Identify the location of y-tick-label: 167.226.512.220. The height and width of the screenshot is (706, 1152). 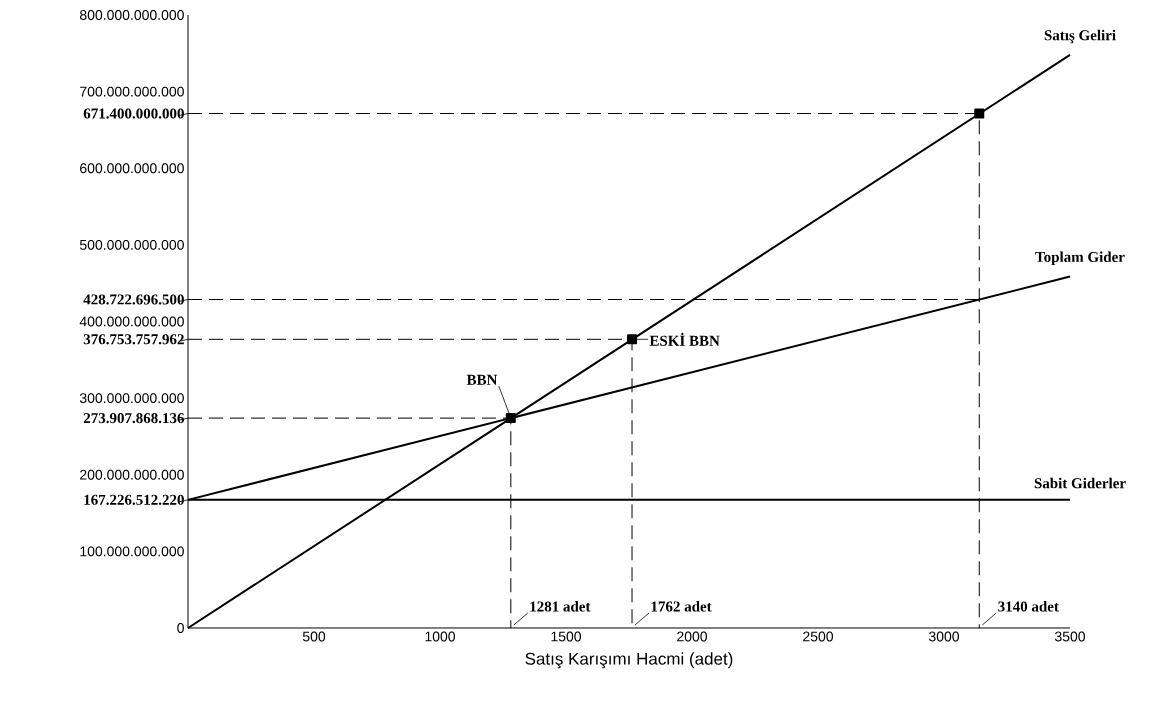
(134, 499).